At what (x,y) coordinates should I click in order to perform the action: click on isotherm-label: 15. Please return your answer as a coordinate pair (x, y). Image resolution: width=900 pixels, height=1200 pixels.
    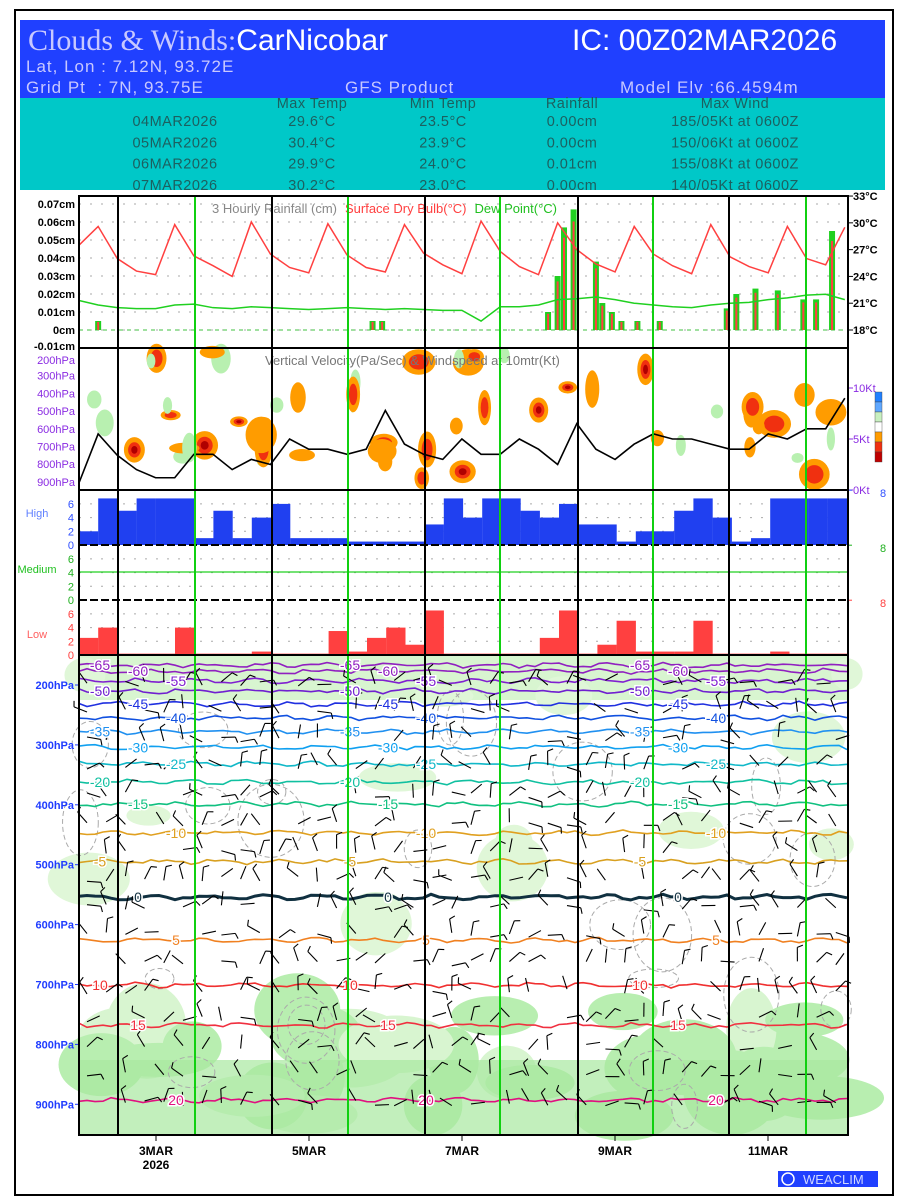
    Looking at the image, I should click on (138, 1025).